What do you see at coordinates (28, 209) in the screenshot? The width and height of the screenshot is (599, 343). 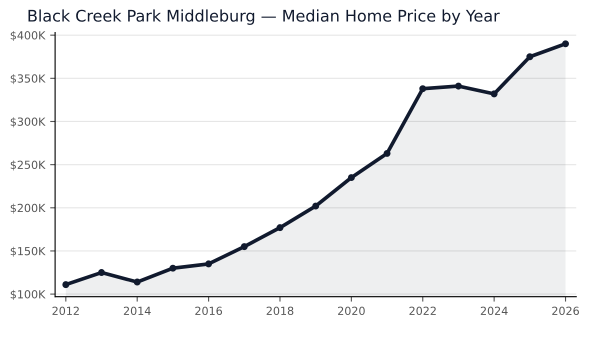 I see `y-tick-label: $200K` at bounding box center [28, 209].